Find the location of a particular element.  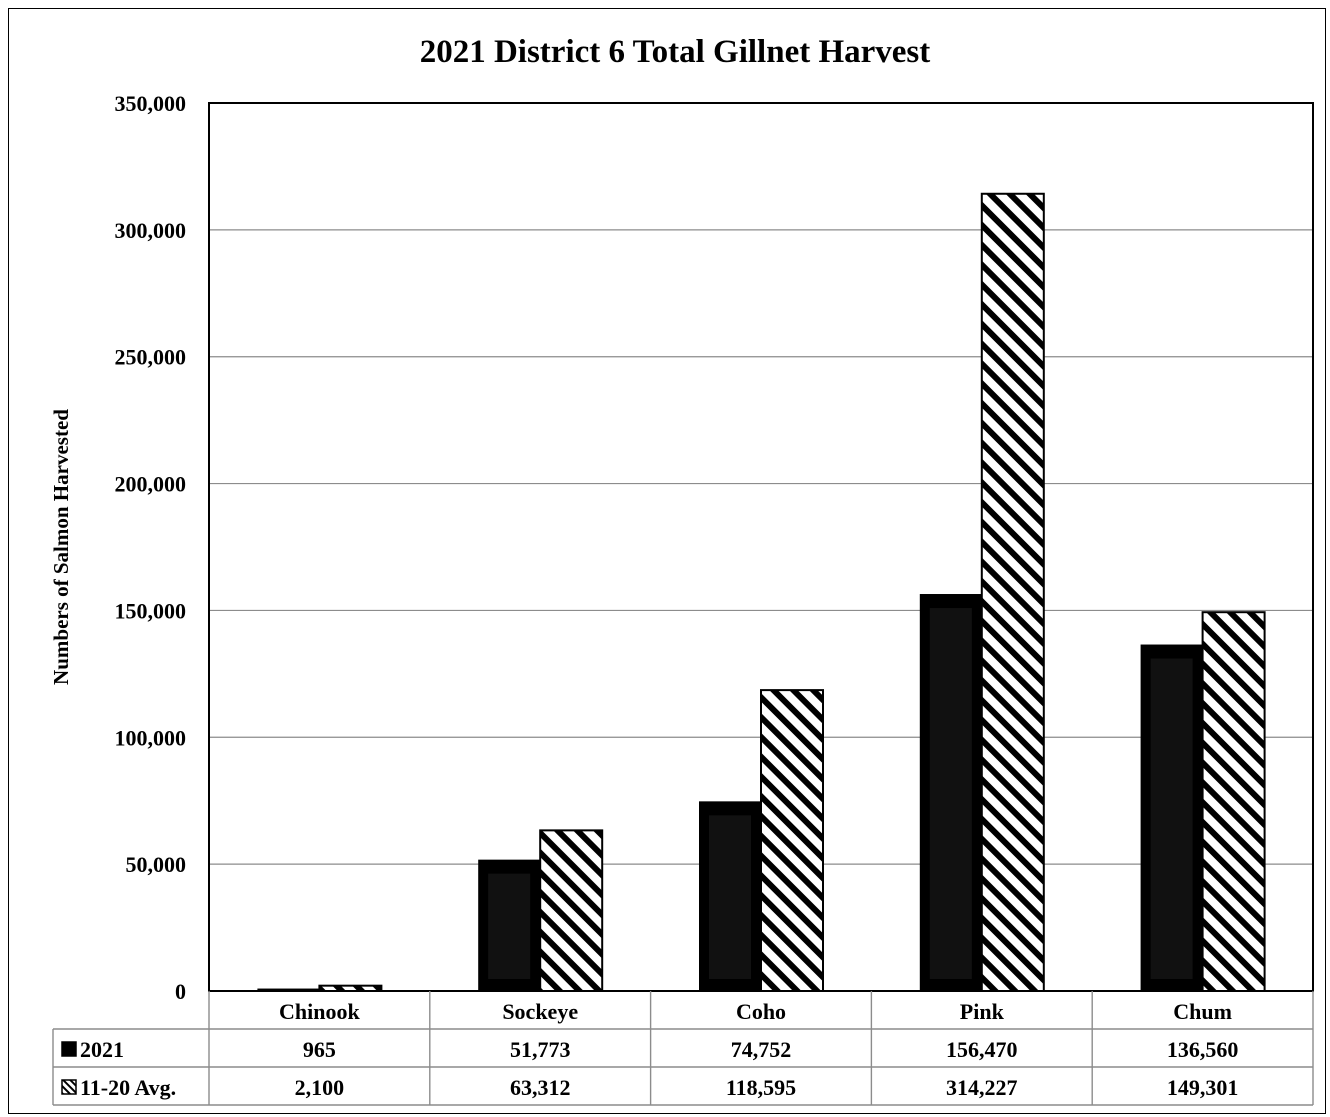

data-label: 136,560 is located at coordinates (1203, 1049).